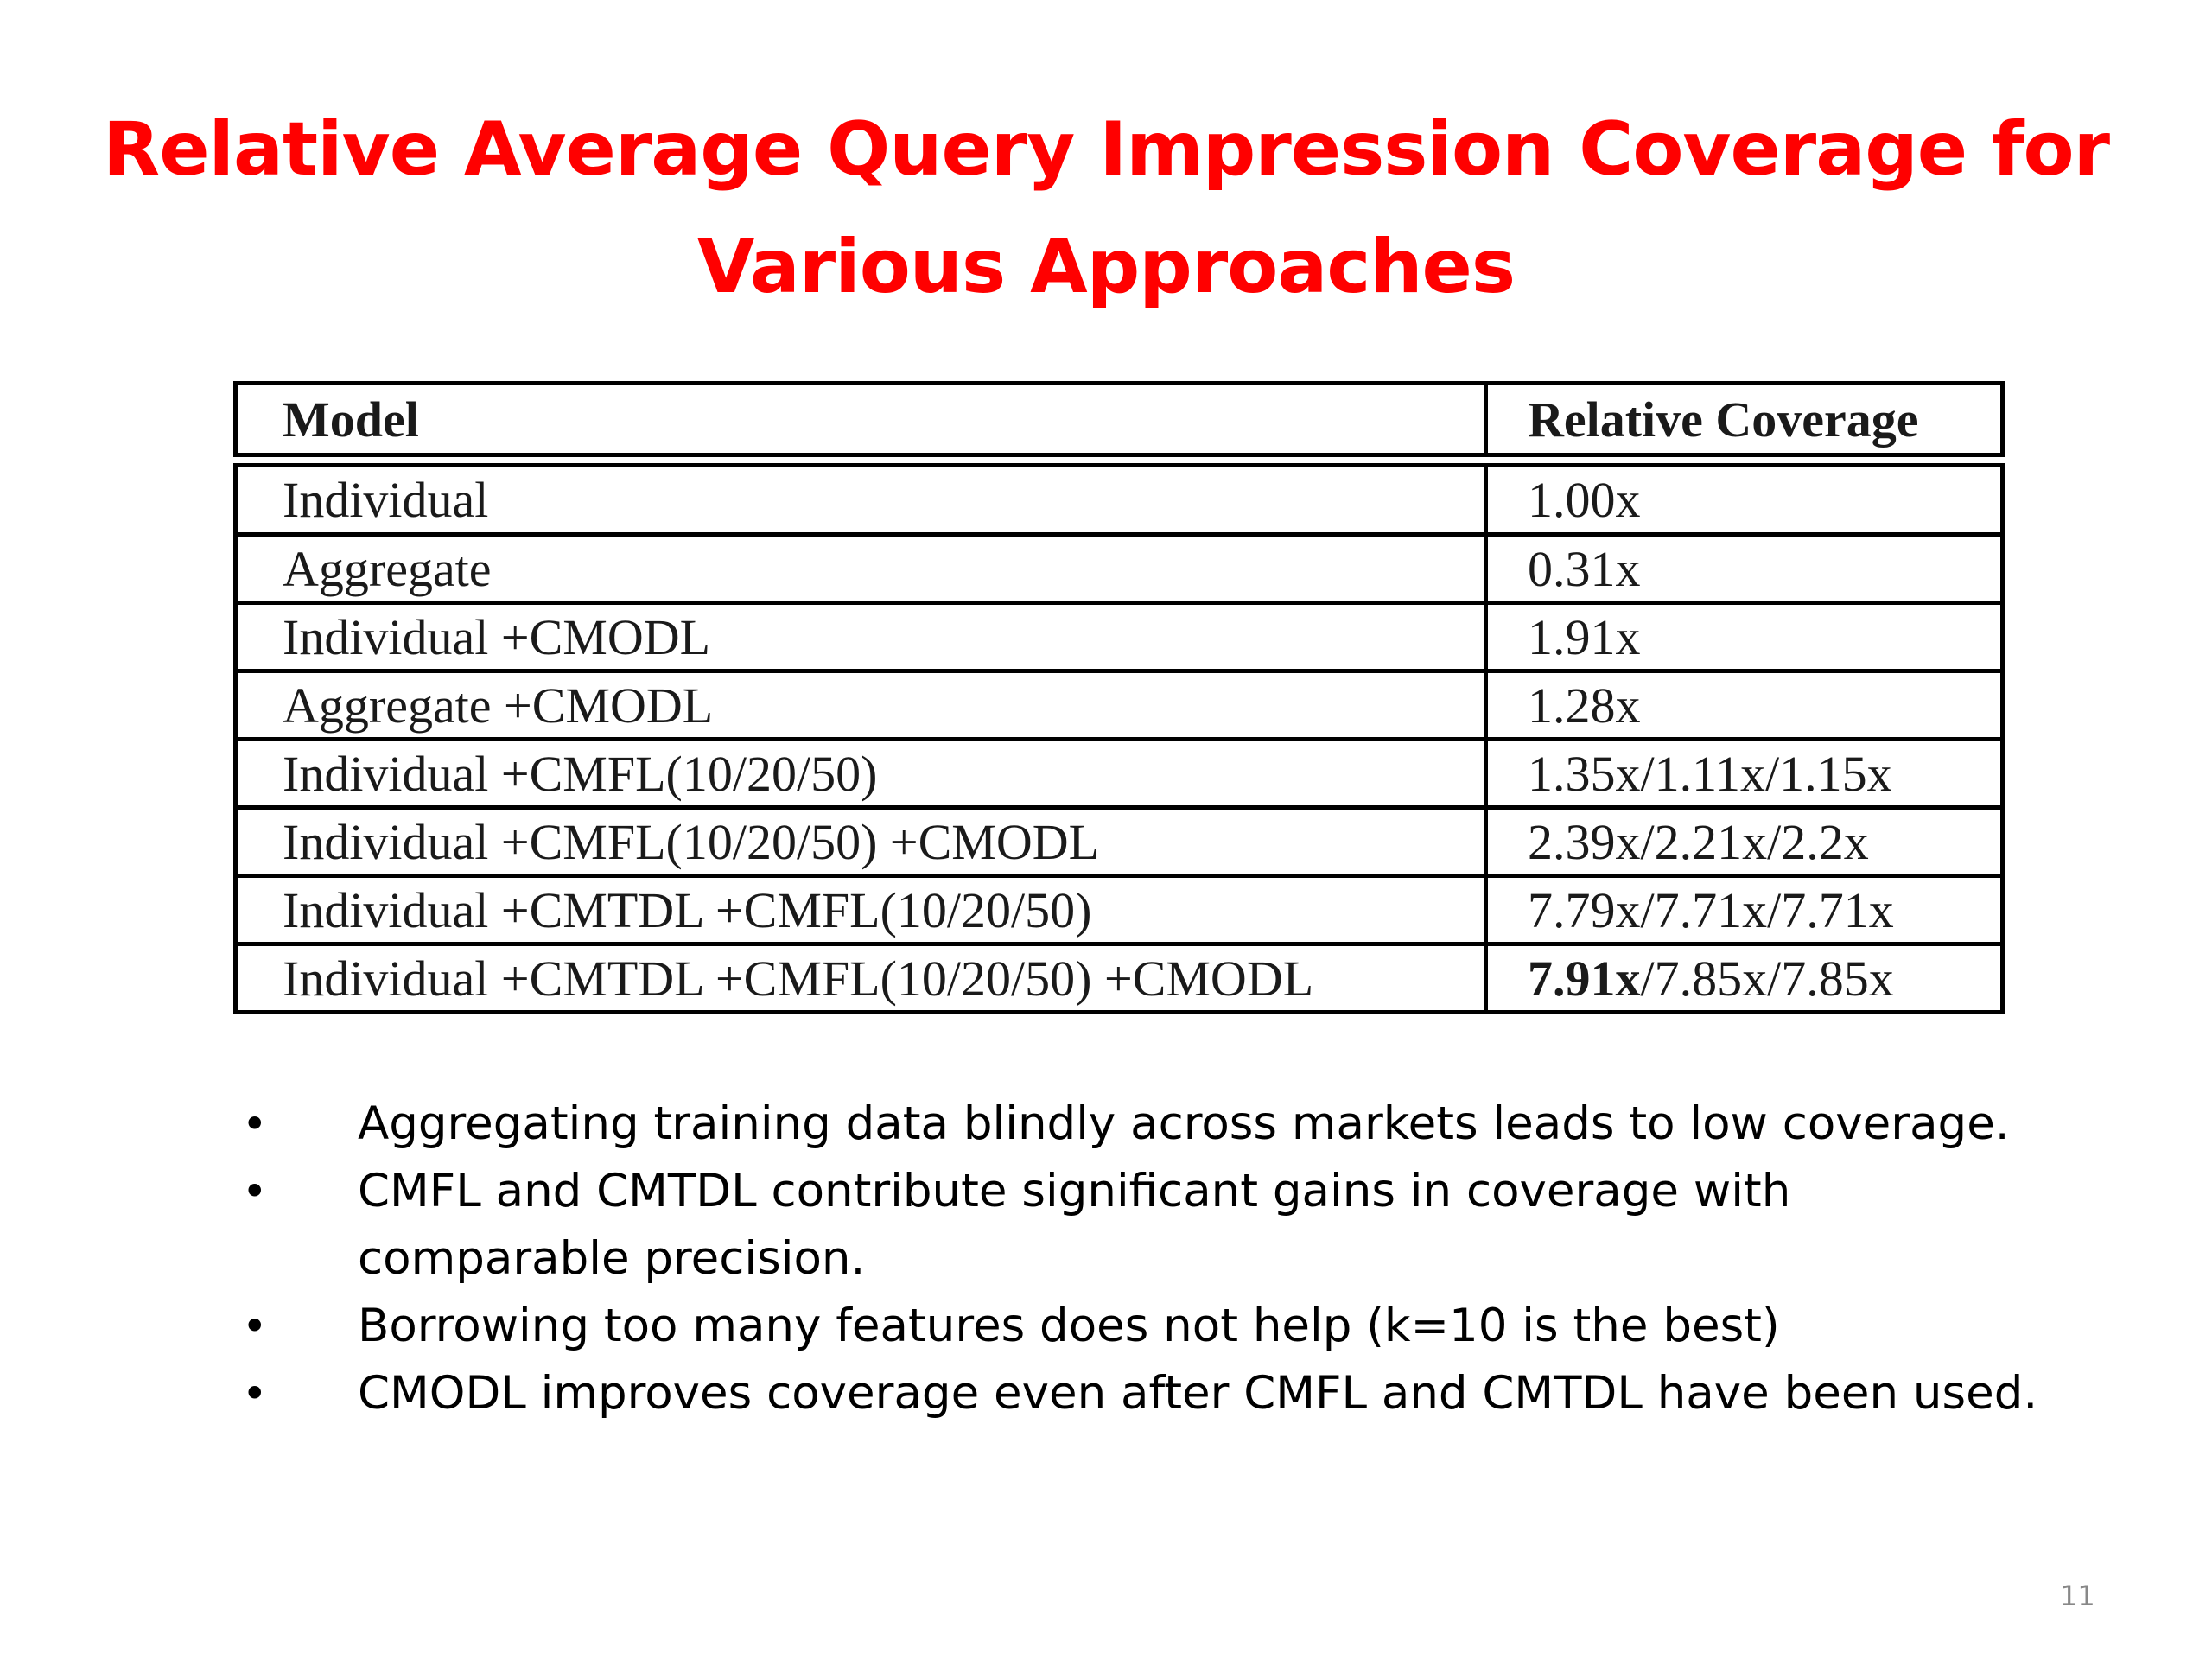  What do you see at coordinates (580, 773) in the screenshot?
I see `model-cell: Individual +CMFL(10/20/50)` at bounding box center [580, 773].